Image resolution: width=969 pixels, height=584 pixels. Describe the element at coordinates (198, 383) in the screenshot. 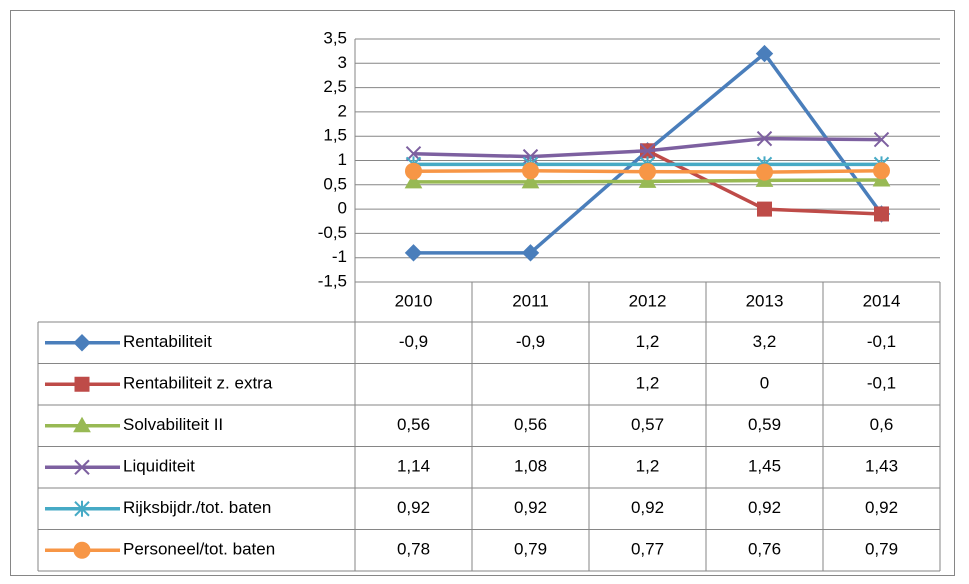

I see `legend-label: Rentabiliteit z. extra` at that location.